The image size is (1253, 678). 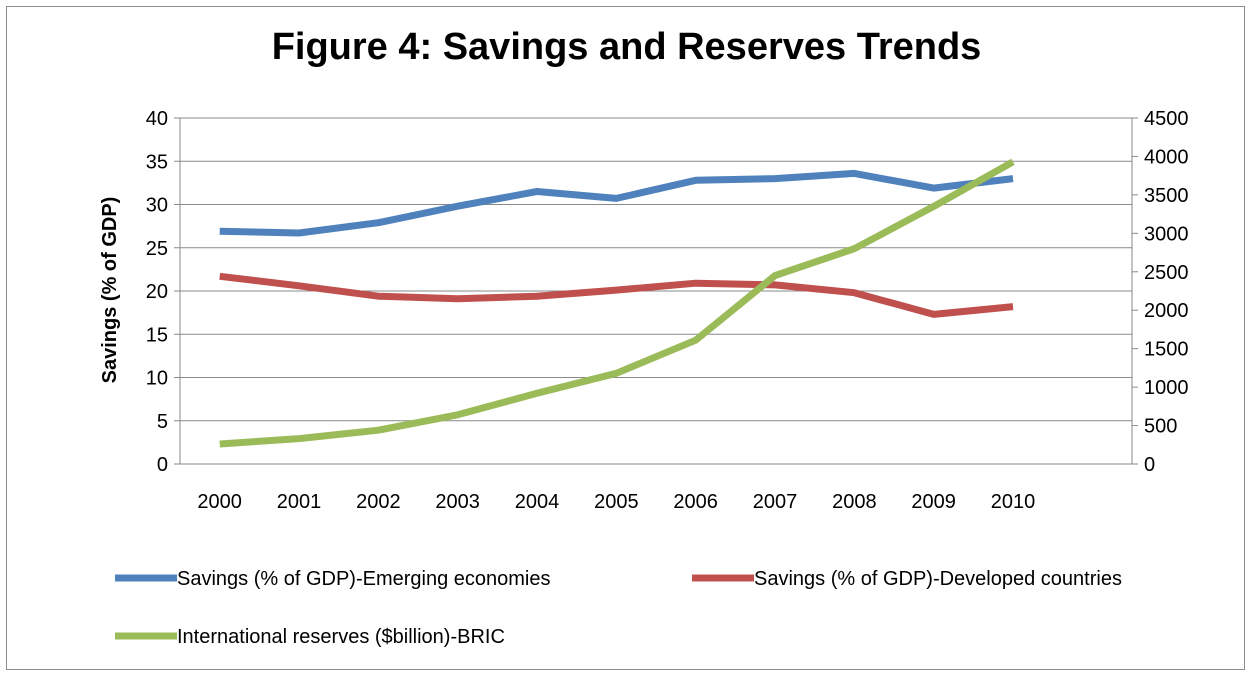 I want to click on legend-item: Savings (% of GDP)-Emerging economies, so click(x=332, y=579).